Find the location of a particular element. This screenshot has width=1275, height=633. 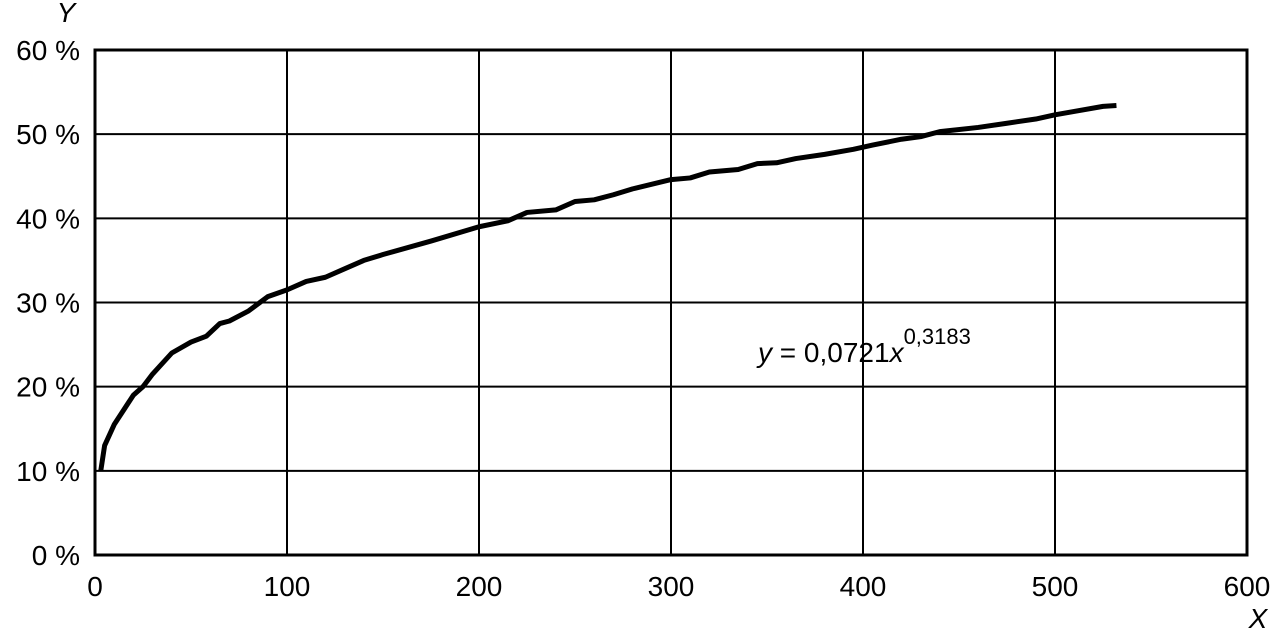

x-tick-label: 600 is located at coordinates (1247, 586).